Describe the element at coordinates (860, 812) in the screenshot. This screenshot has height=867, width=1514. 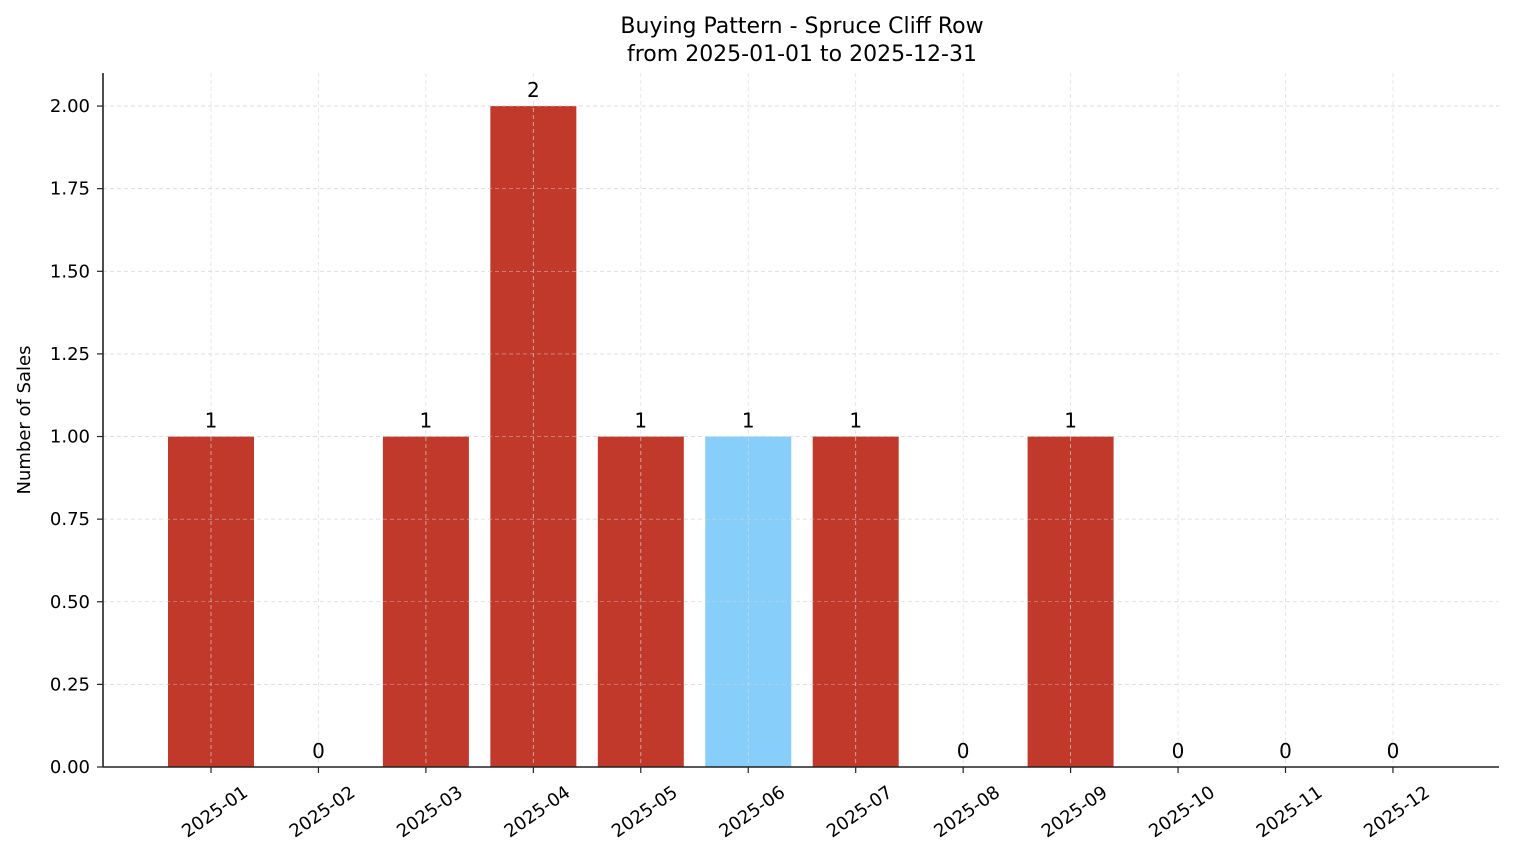
I see `x-tick-label: 2025-07` at that location.